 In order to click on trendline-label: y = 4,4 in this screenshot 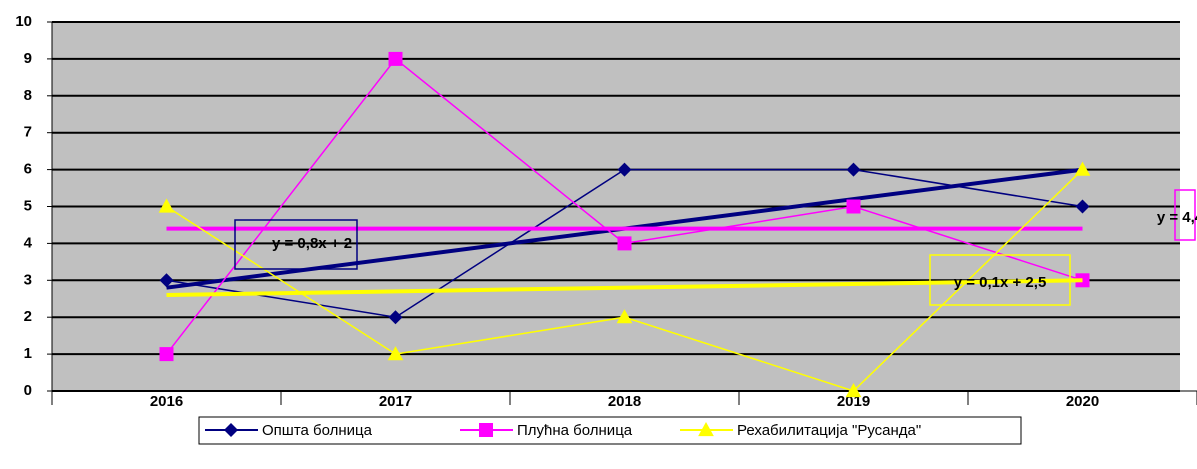, I will do `click(1177, 217)`.